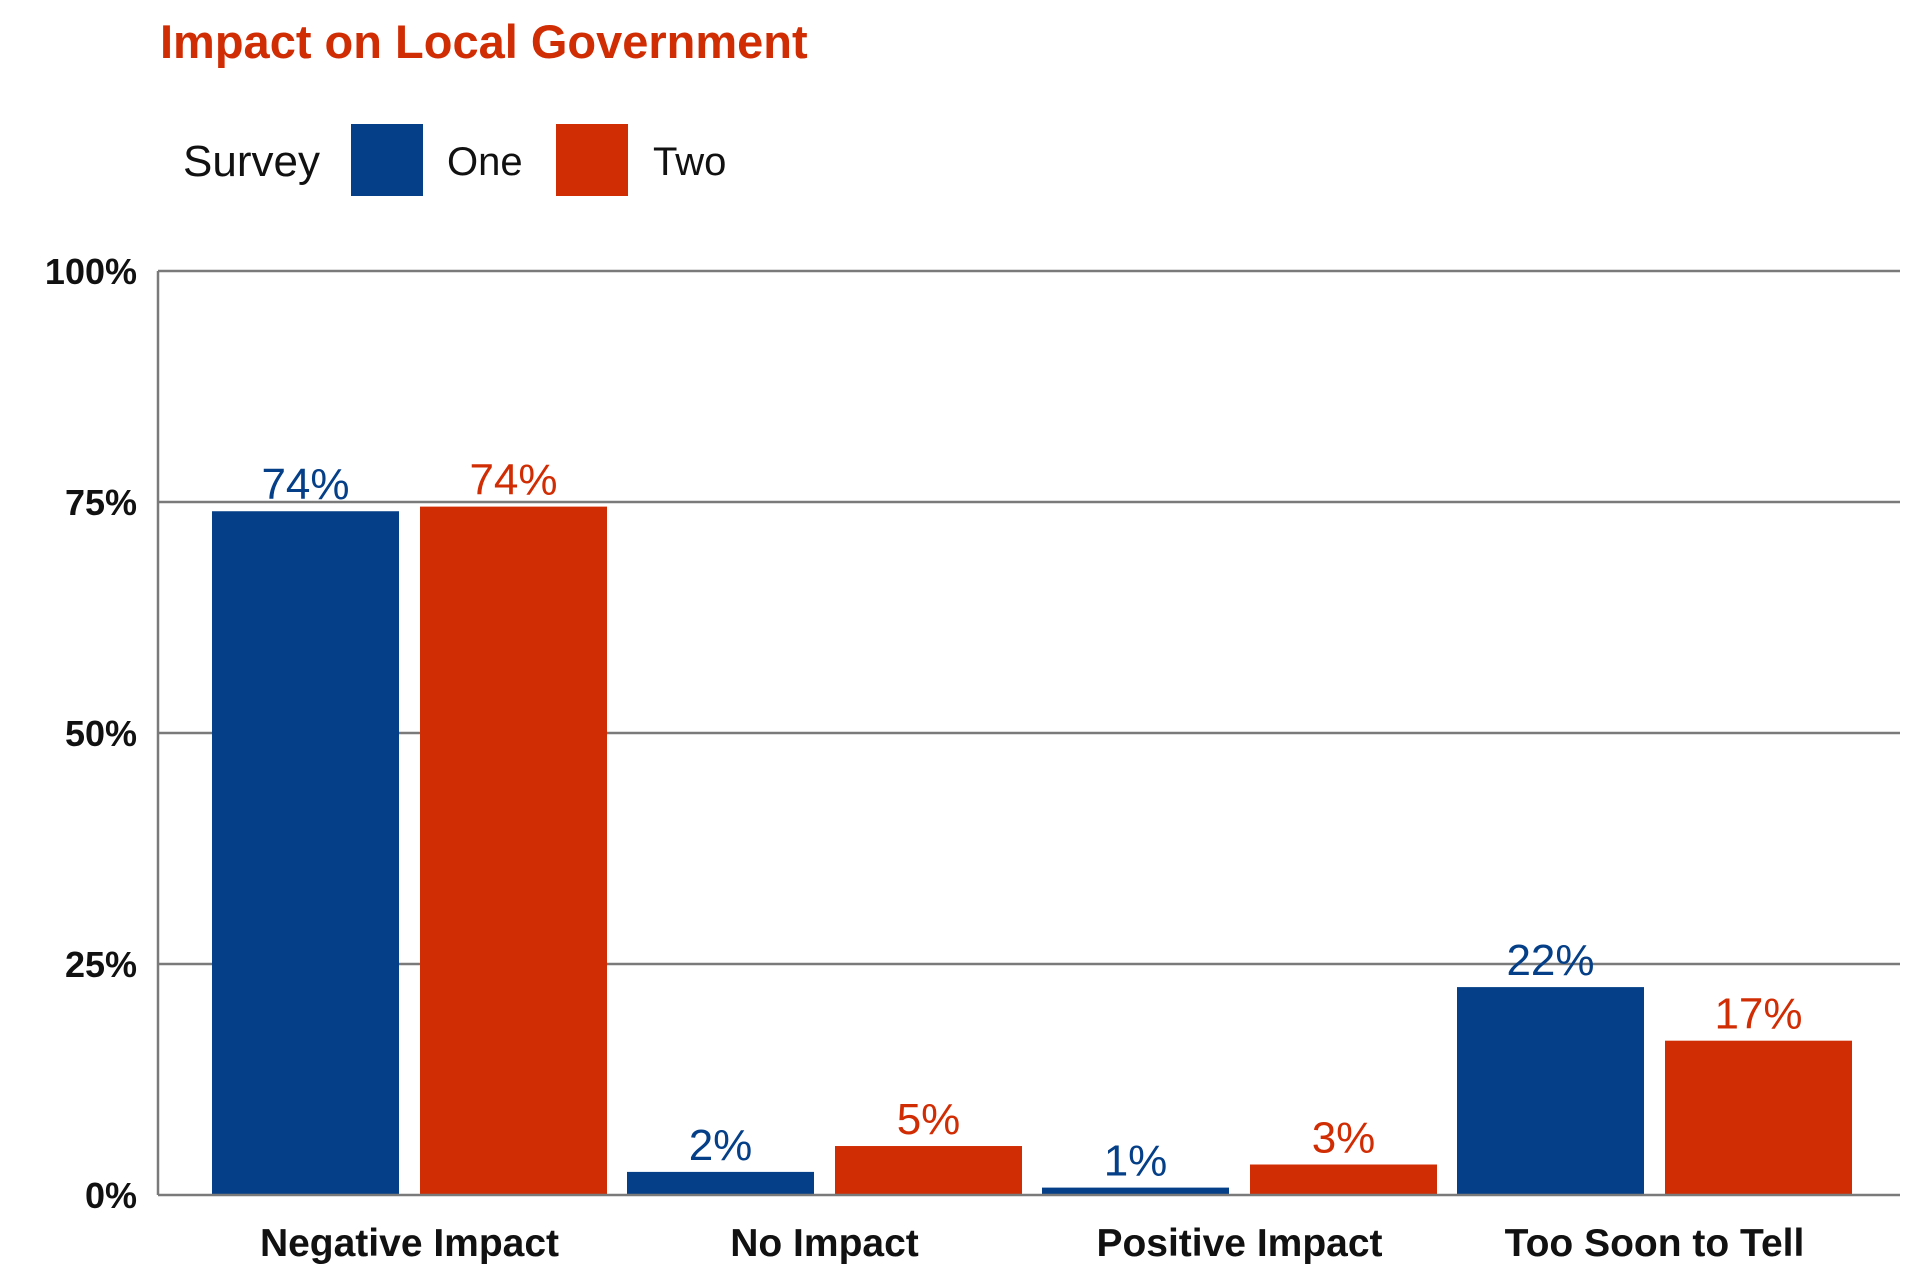 This screenshot has height=1285, width=1920. What do you see at coordinates (689, 162) in the screenshot?
I see `legend-label-two: Two` at bounding box center [689, 162].